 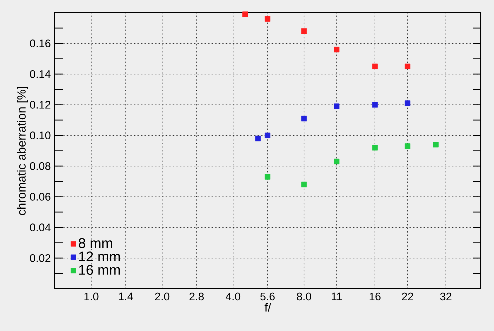 What do you see at coordinates (408, 296) in the screenshot?
I see `x-tick-label: 22` at bounding box center [408, 296].